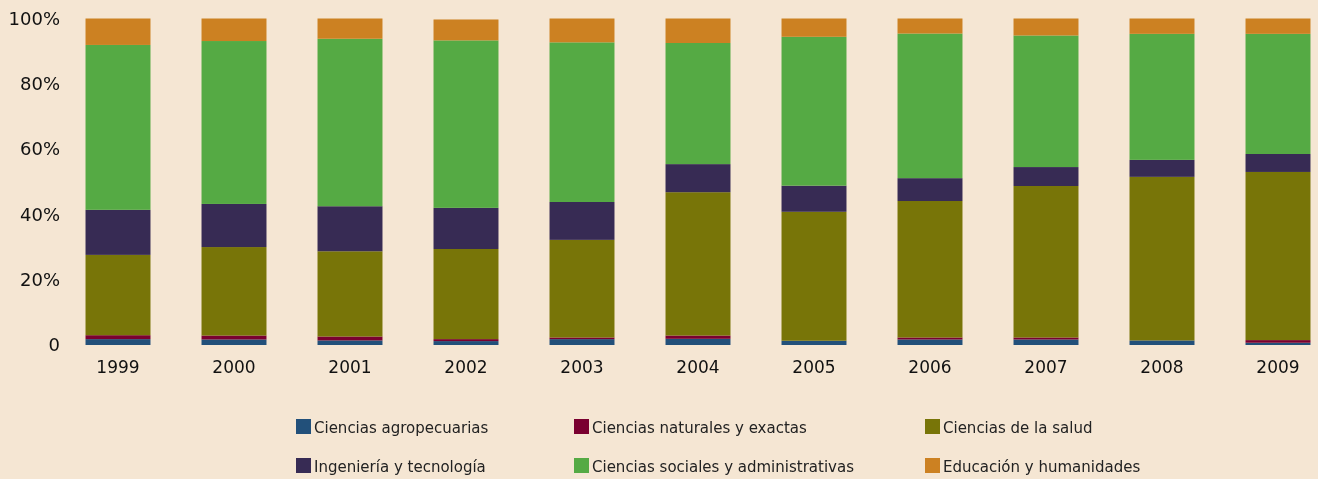 Image resolution: width=1318 pixels, height=479 pixels. Describe the element at coordinates (930, 367) in the screenshot. I see `x-tick-label: 2006` at that location.